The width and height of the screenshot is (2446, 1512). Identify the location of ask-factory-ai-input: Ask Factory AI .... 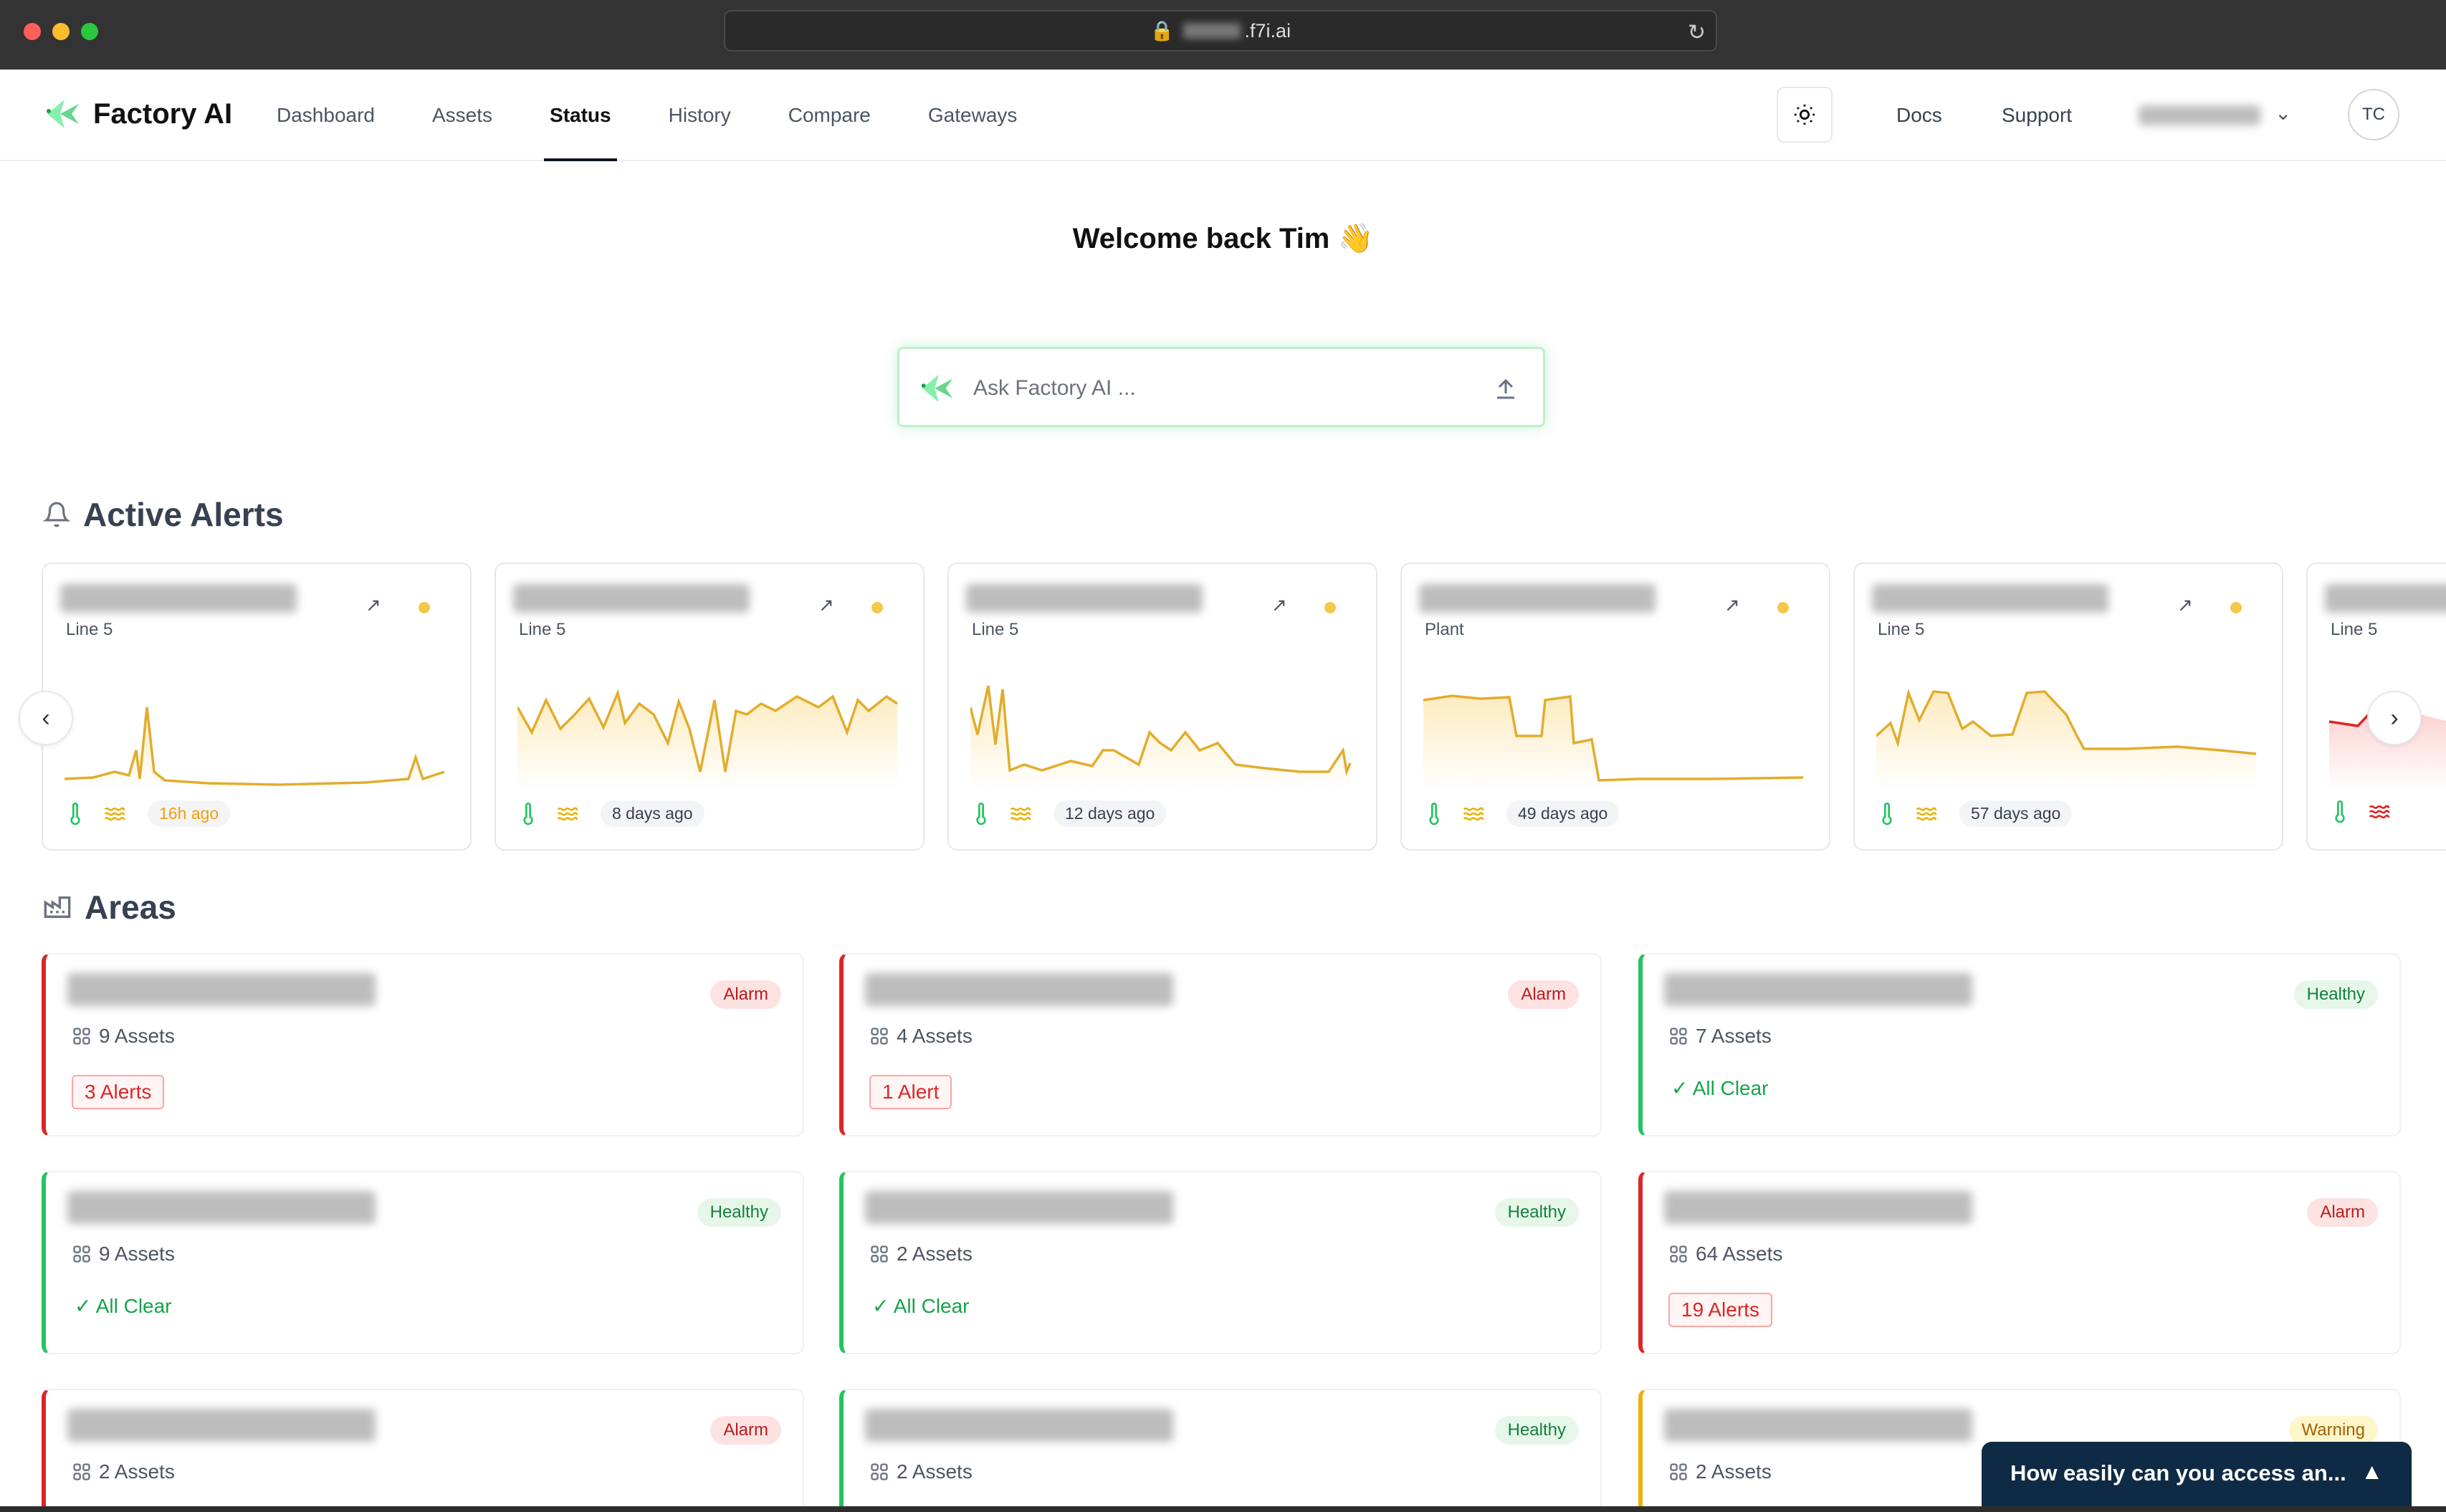
(1221, 387).